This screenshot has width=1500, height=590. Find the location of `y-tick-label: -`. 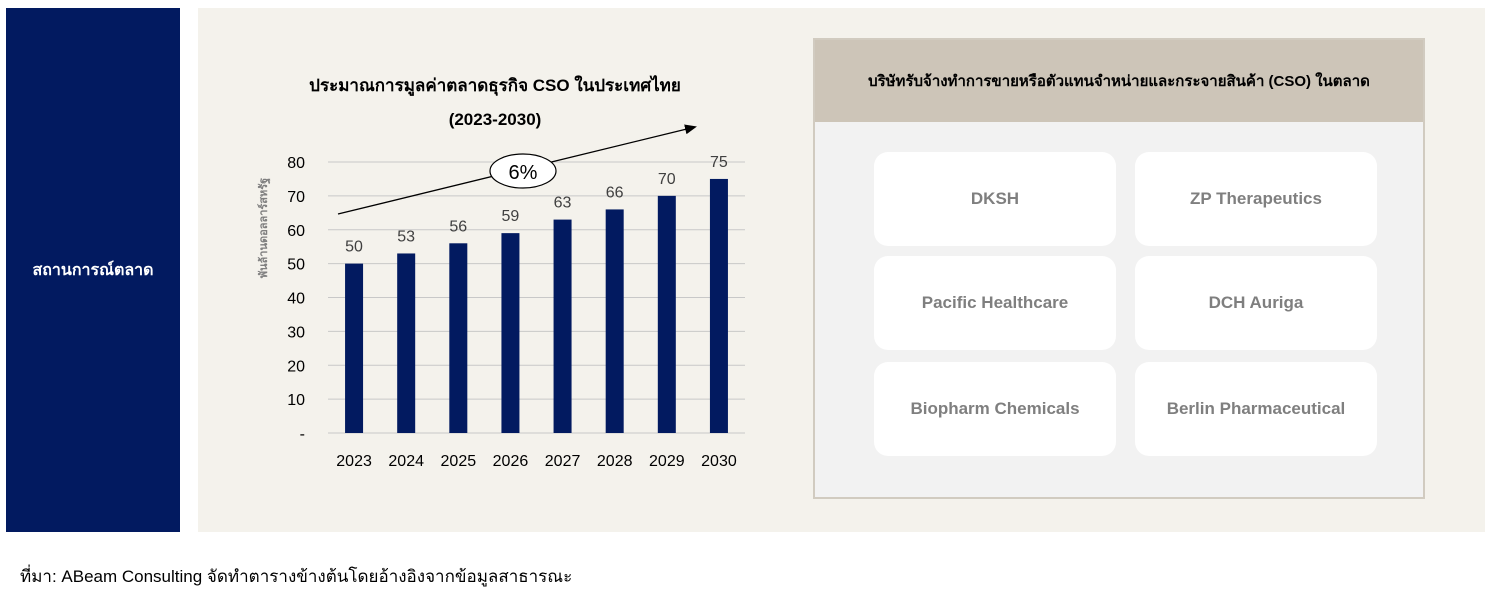

y-tick-label: - is located at coordinates (302, 434).